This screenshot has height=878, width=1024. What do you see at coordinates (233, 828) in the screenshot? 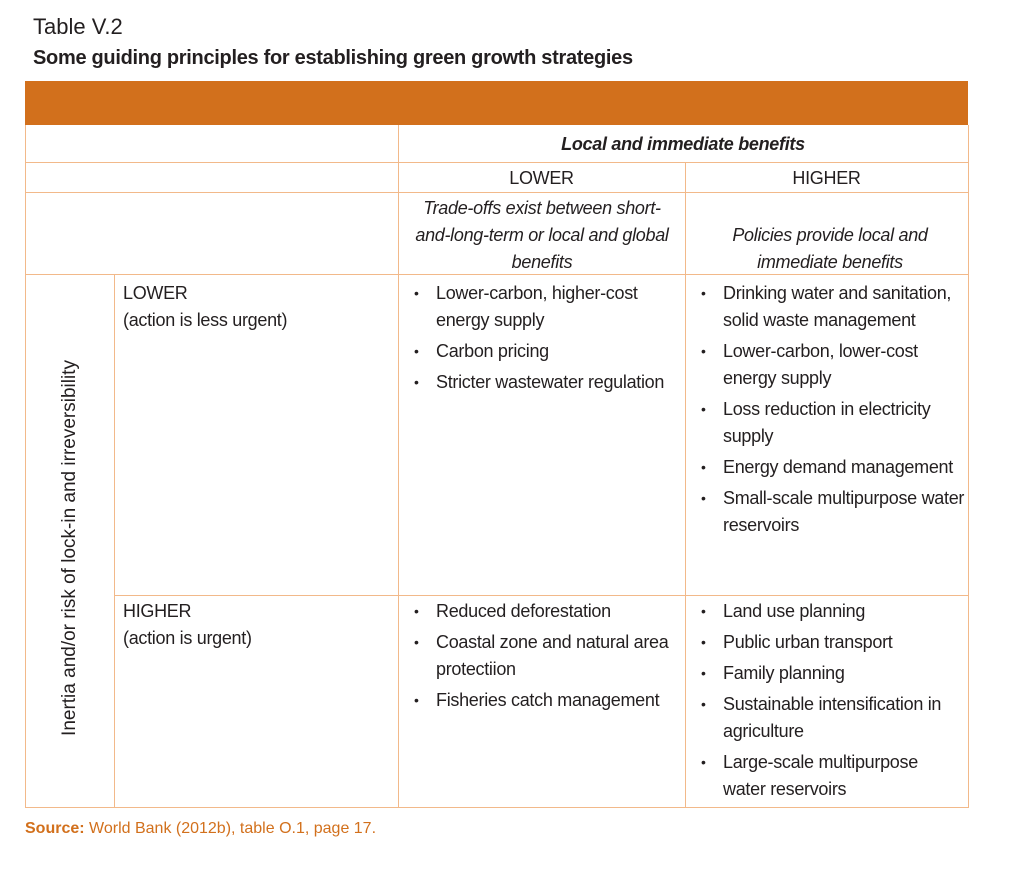
I see `source-text: World Bank (2012b), table O.1, page 17.` at bounding box center [233, 828].